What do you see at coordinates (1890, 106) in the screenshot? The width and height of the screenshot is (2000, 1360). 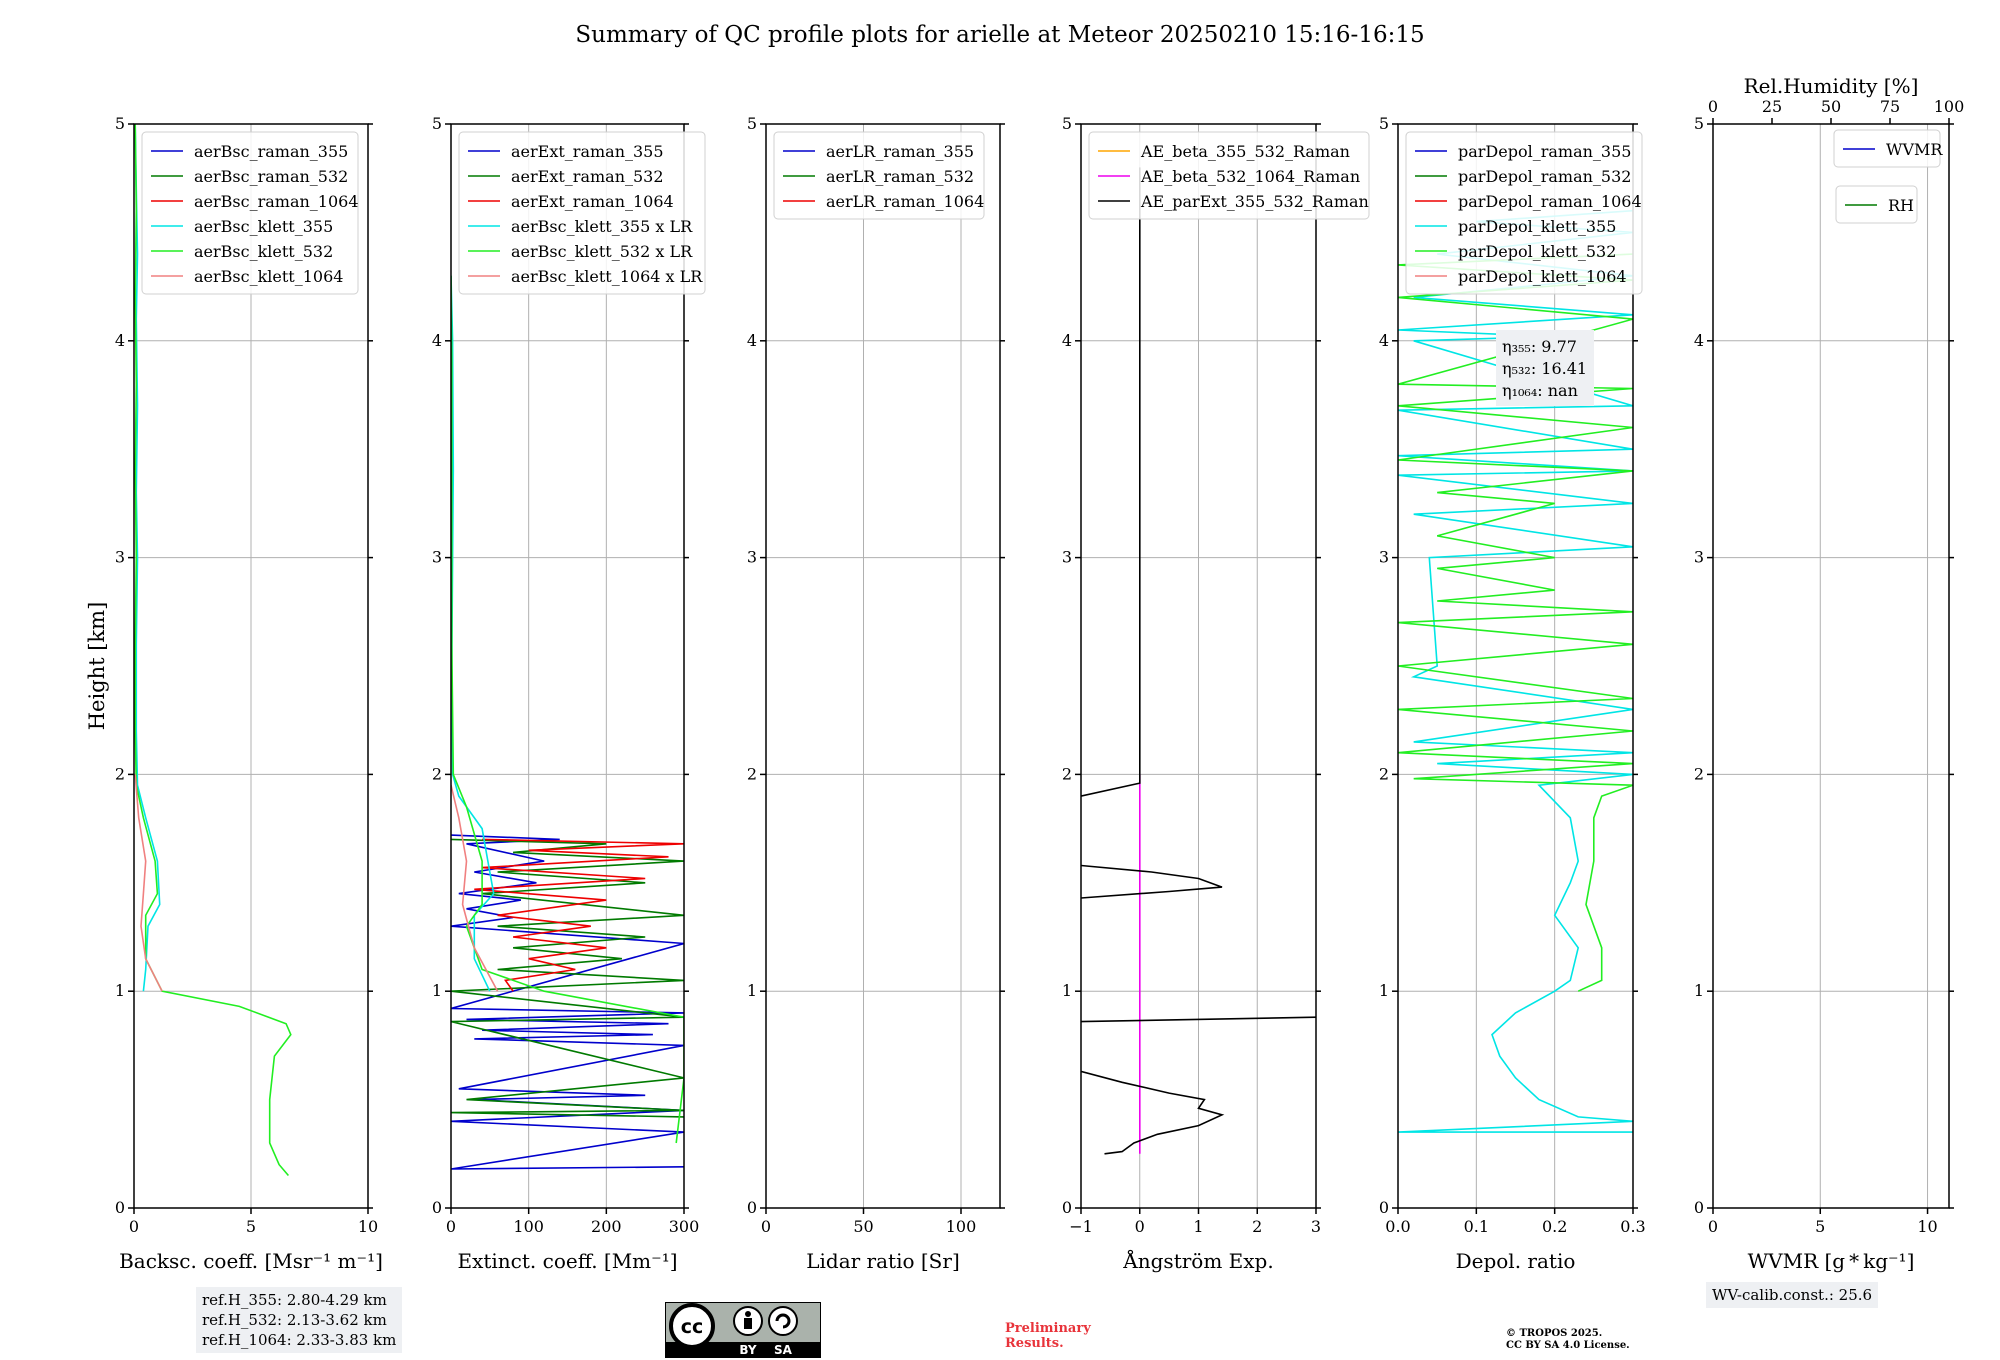 I see `x2-tick-label: 75` at bounding box center [1890, 106].